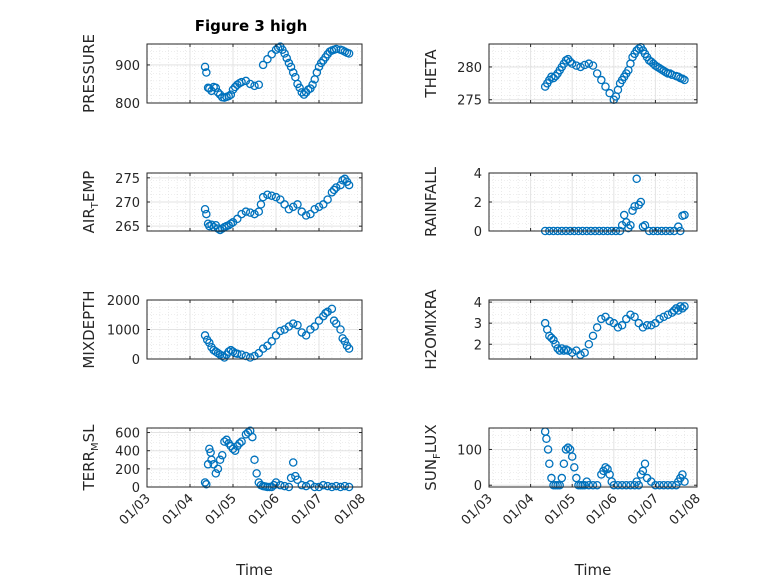  Describe the element at coordinates (560, 76) in the screenshot. I see `panel-theta: 275 280 THETA` at that location.